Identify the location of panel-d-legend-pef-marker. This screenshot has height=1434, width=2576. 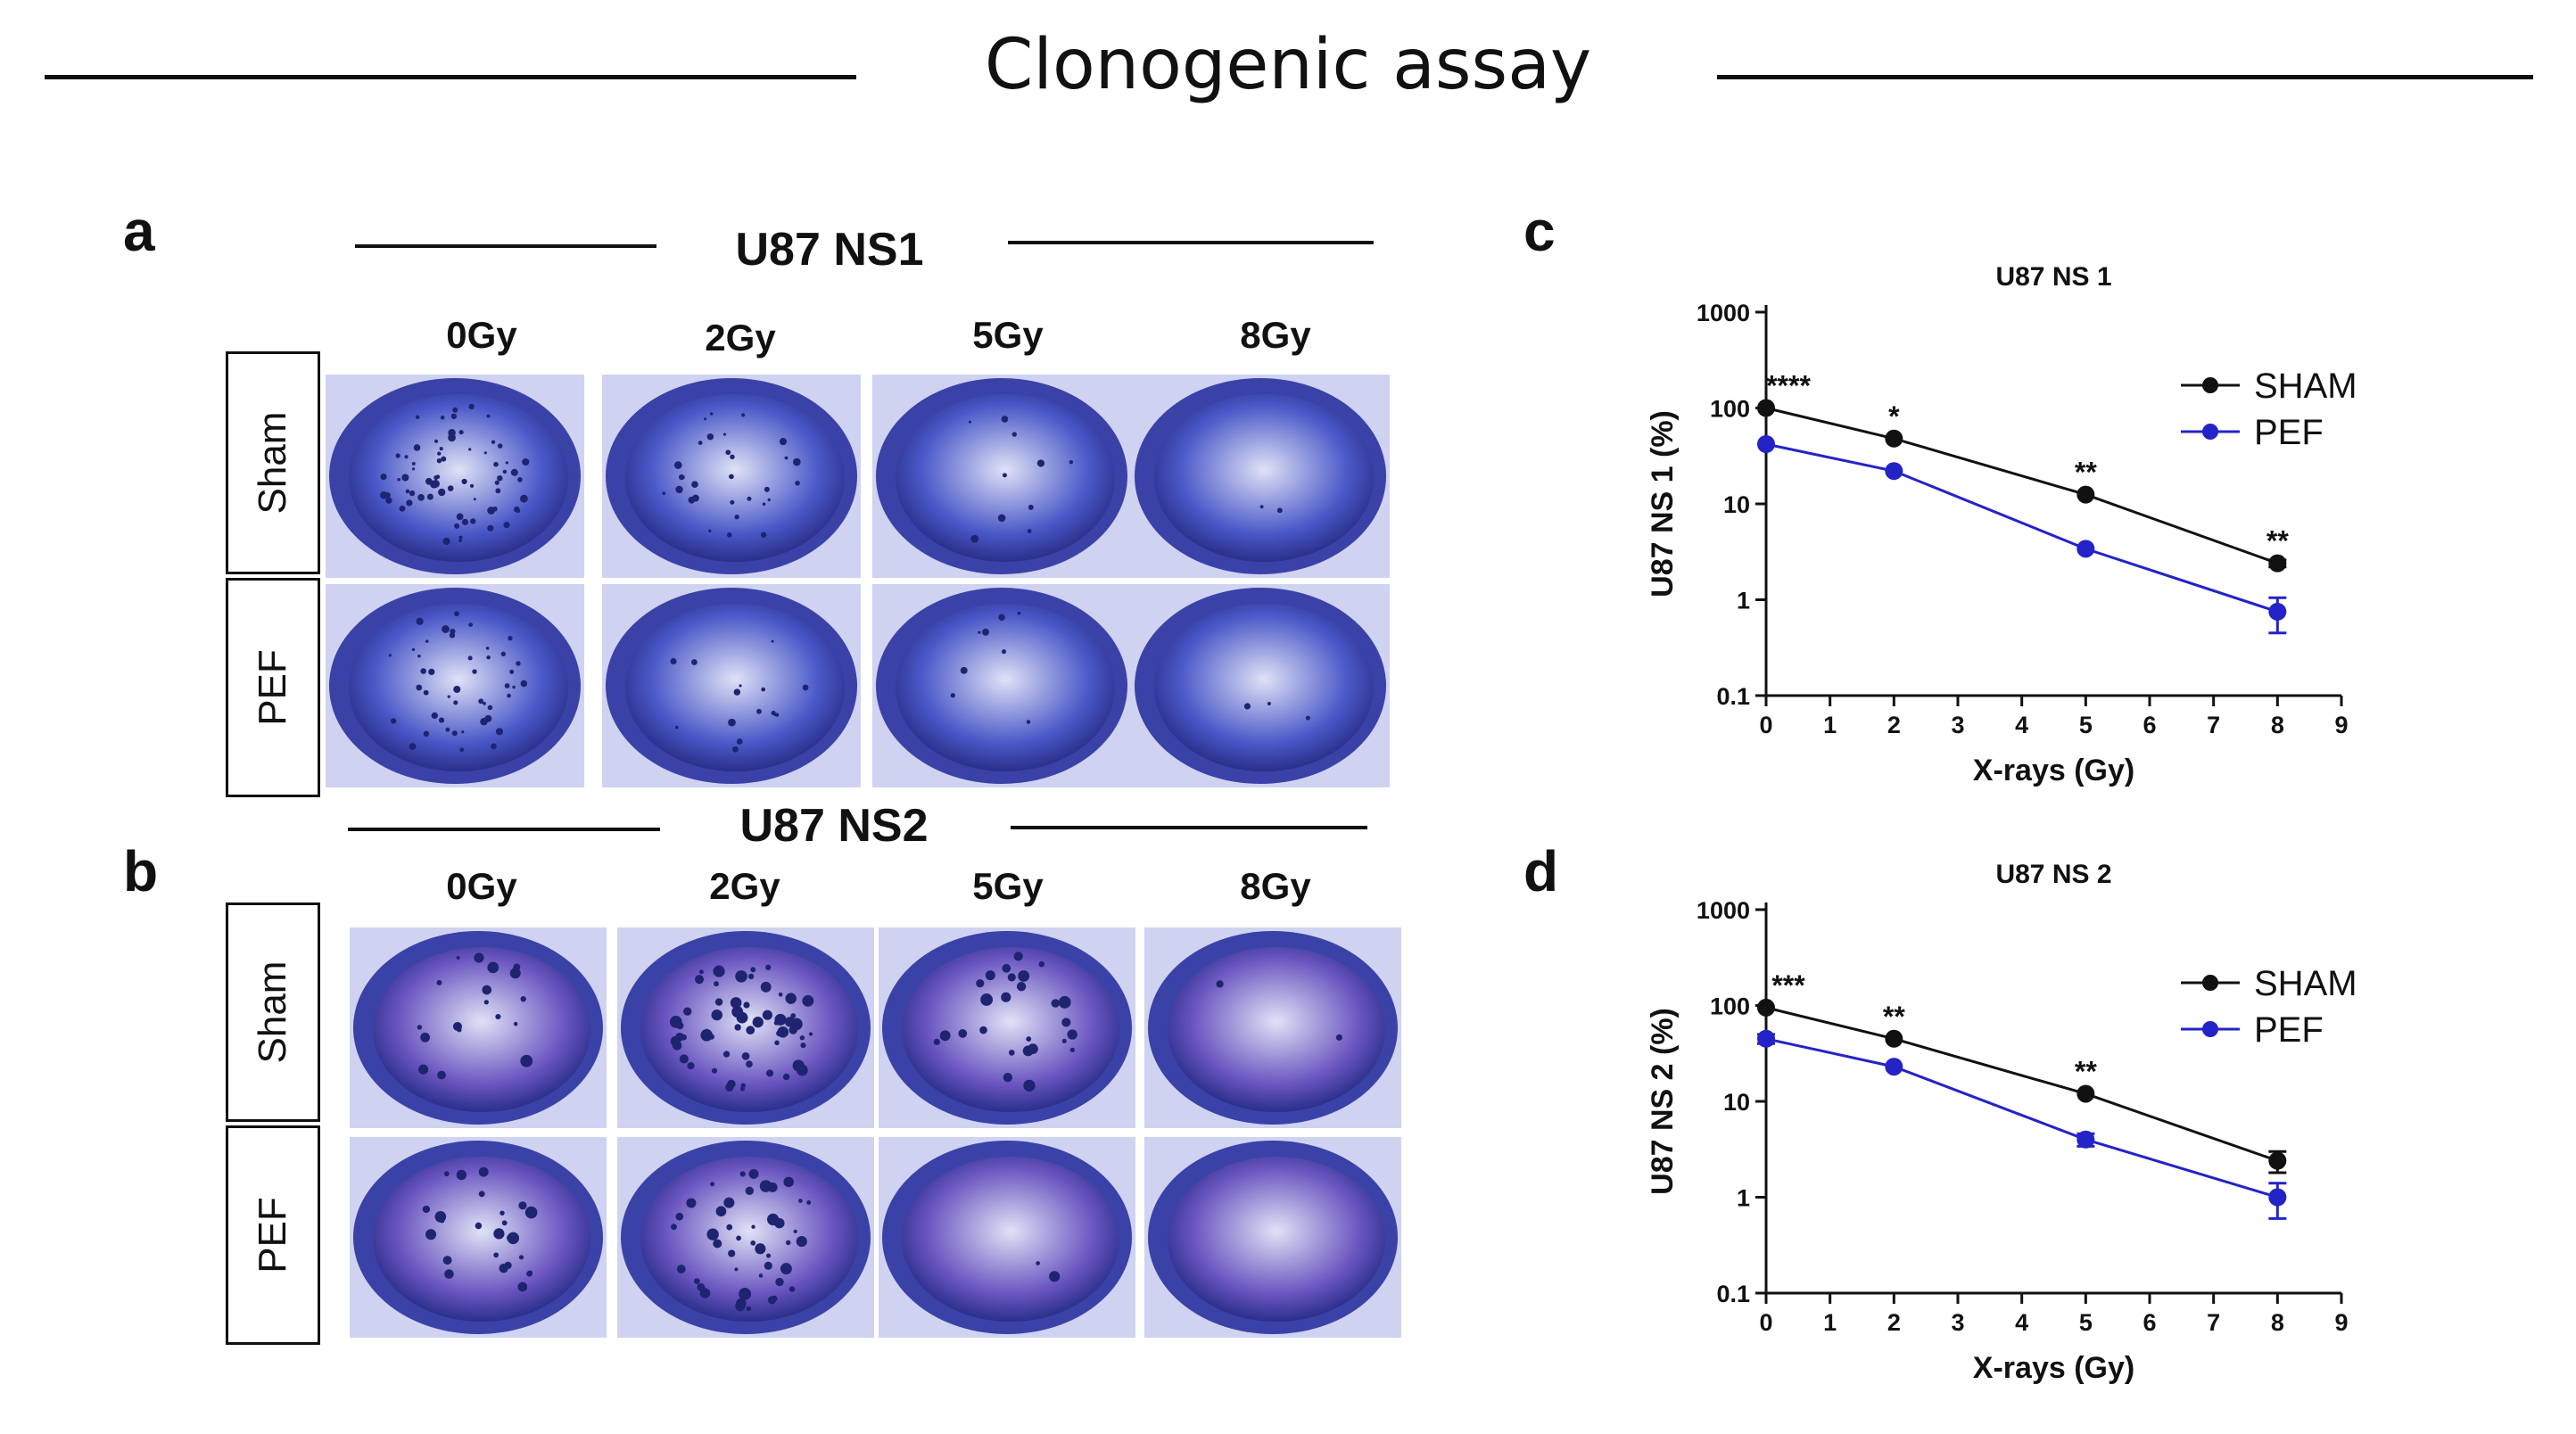
(2210, 1029).